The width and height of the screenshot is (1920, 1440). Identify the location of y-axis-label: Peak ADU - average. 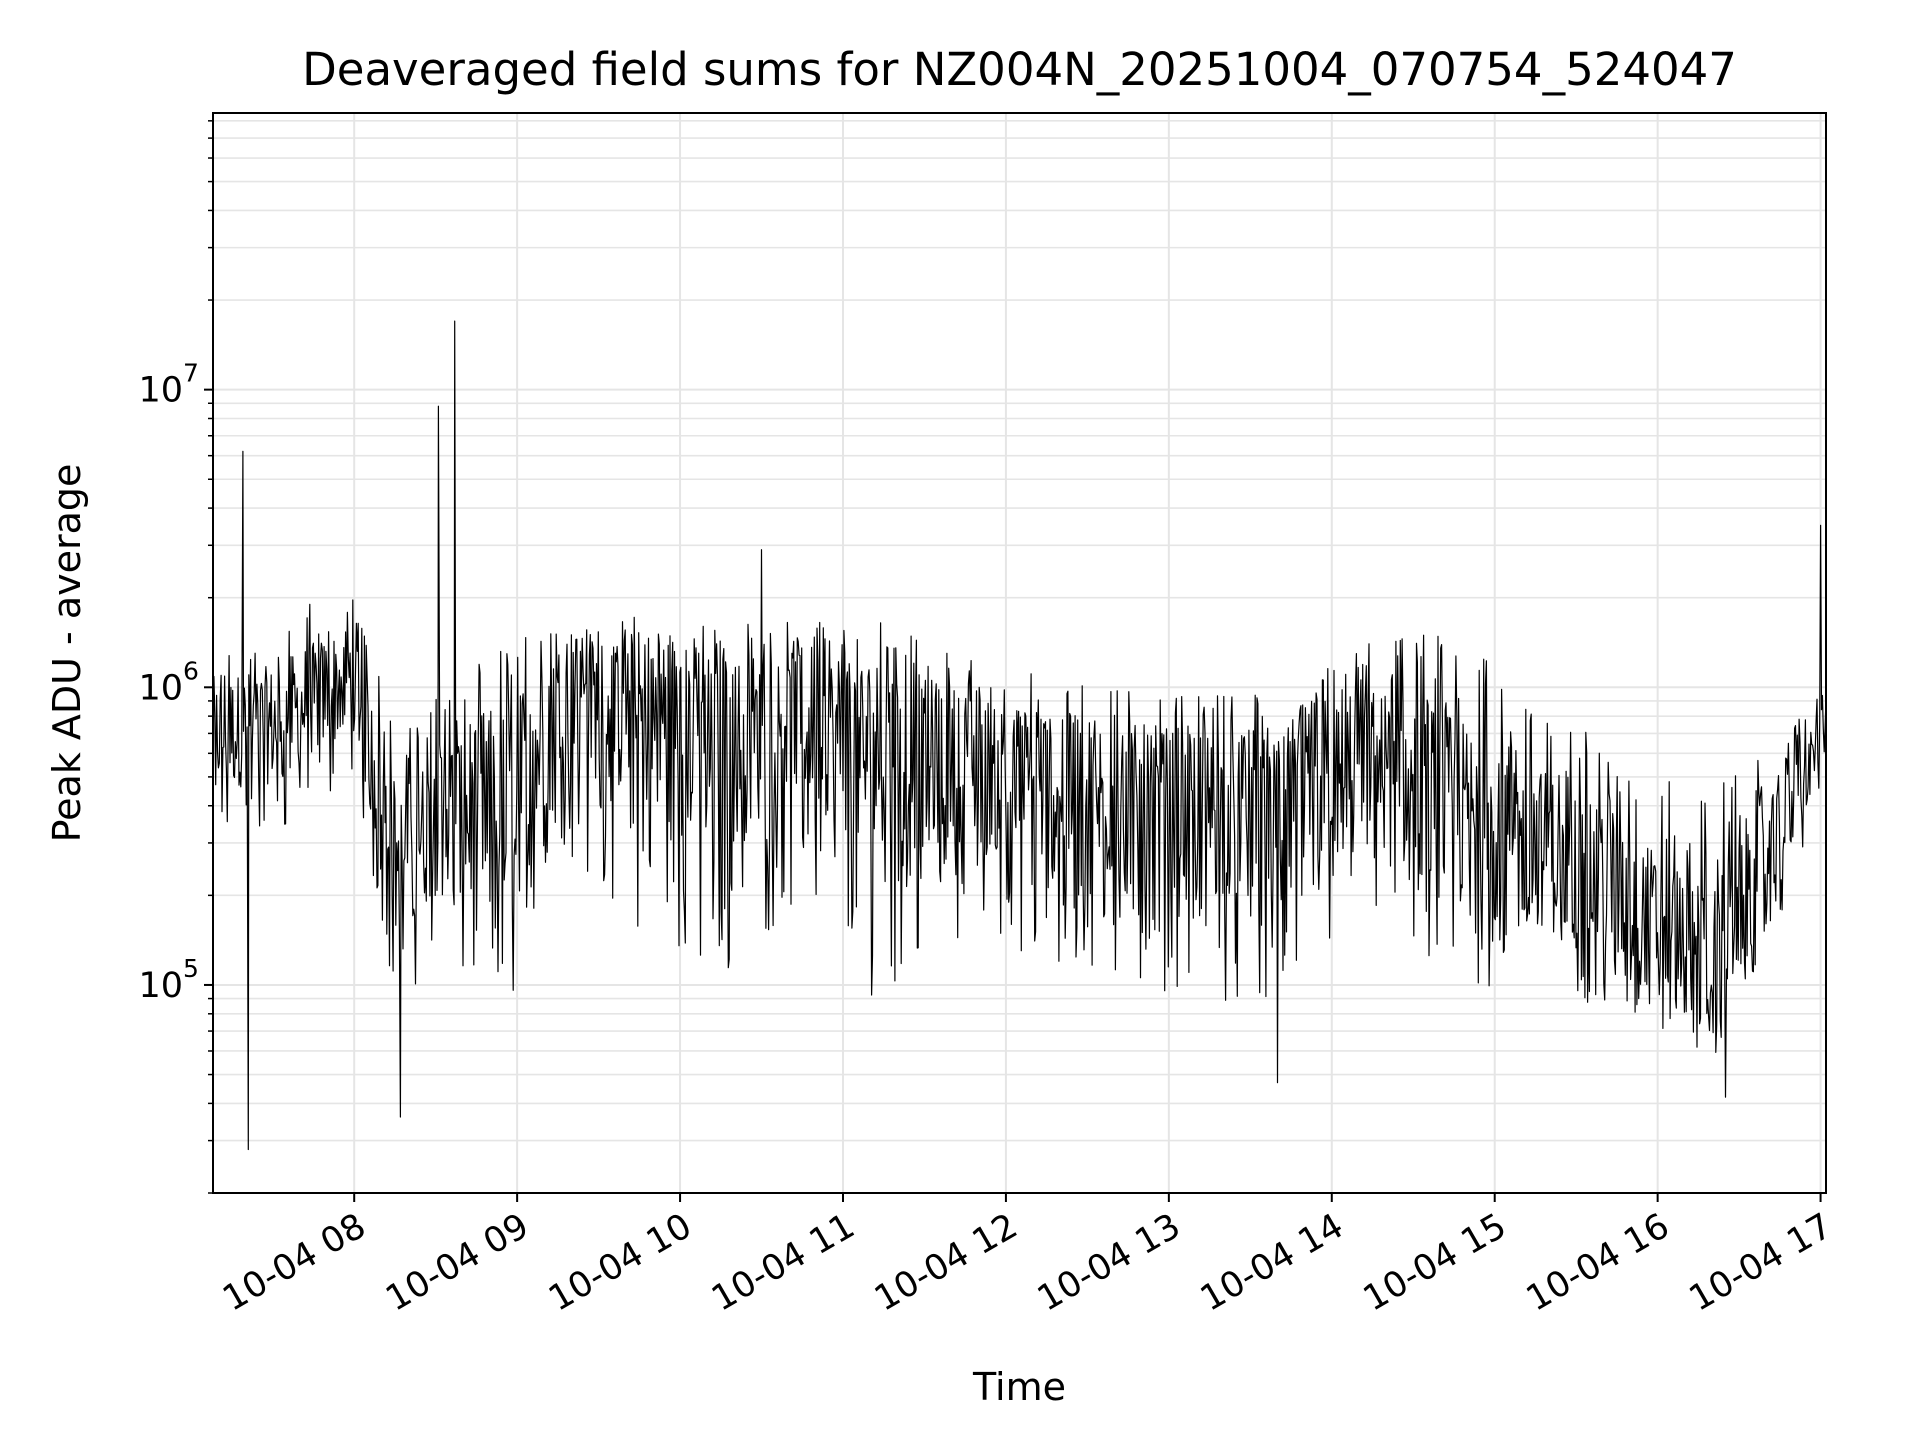
(67, 653).